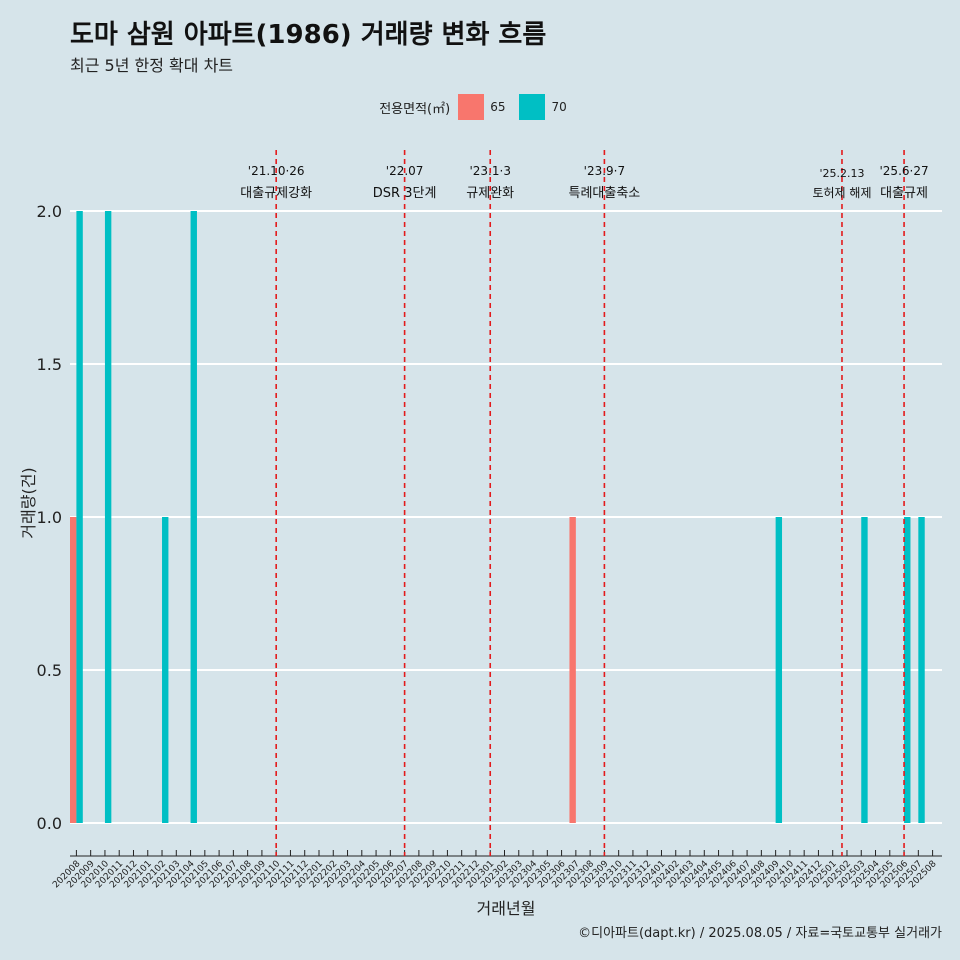 The image size is (960, 960). Describe the element at coordinates (49, 517) in the screenshot. I see `y-tick-label: 1.0` at that location.